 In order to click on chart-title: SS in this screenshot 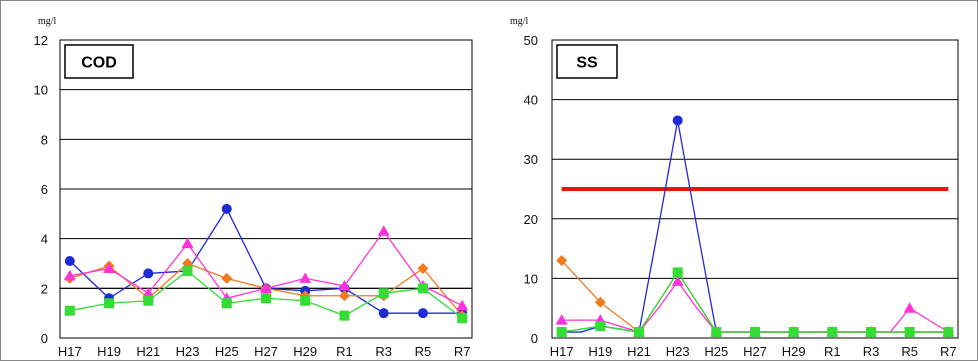, I will do `click(587, 63)`.